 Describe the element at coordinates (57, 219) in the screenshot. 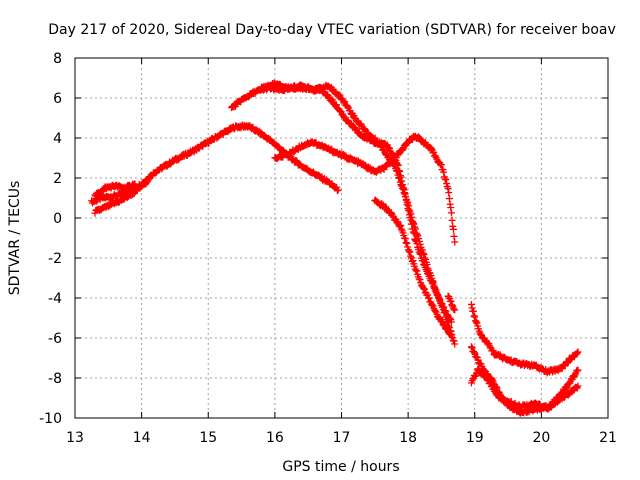

I see `y-tick-label: 0` at that location.